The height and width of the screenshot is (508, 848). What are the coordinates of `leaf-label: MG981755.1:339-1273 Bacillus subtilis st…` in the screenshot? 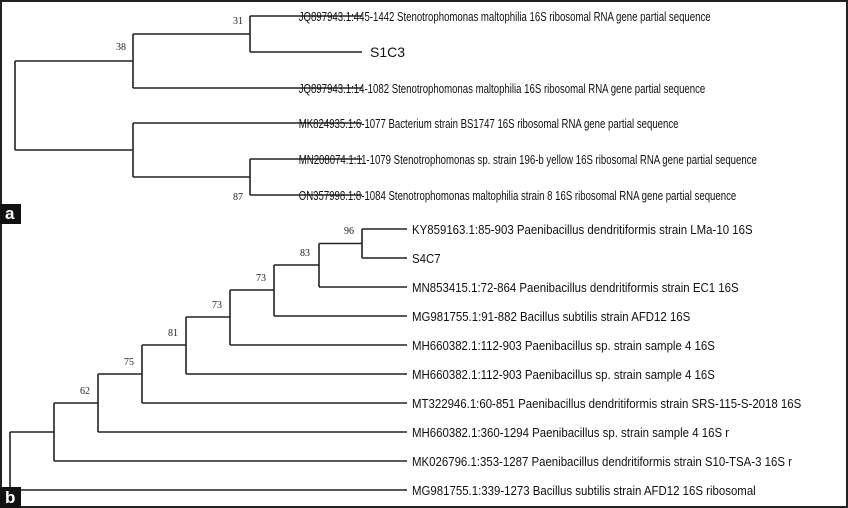 It's located at (584, 490).